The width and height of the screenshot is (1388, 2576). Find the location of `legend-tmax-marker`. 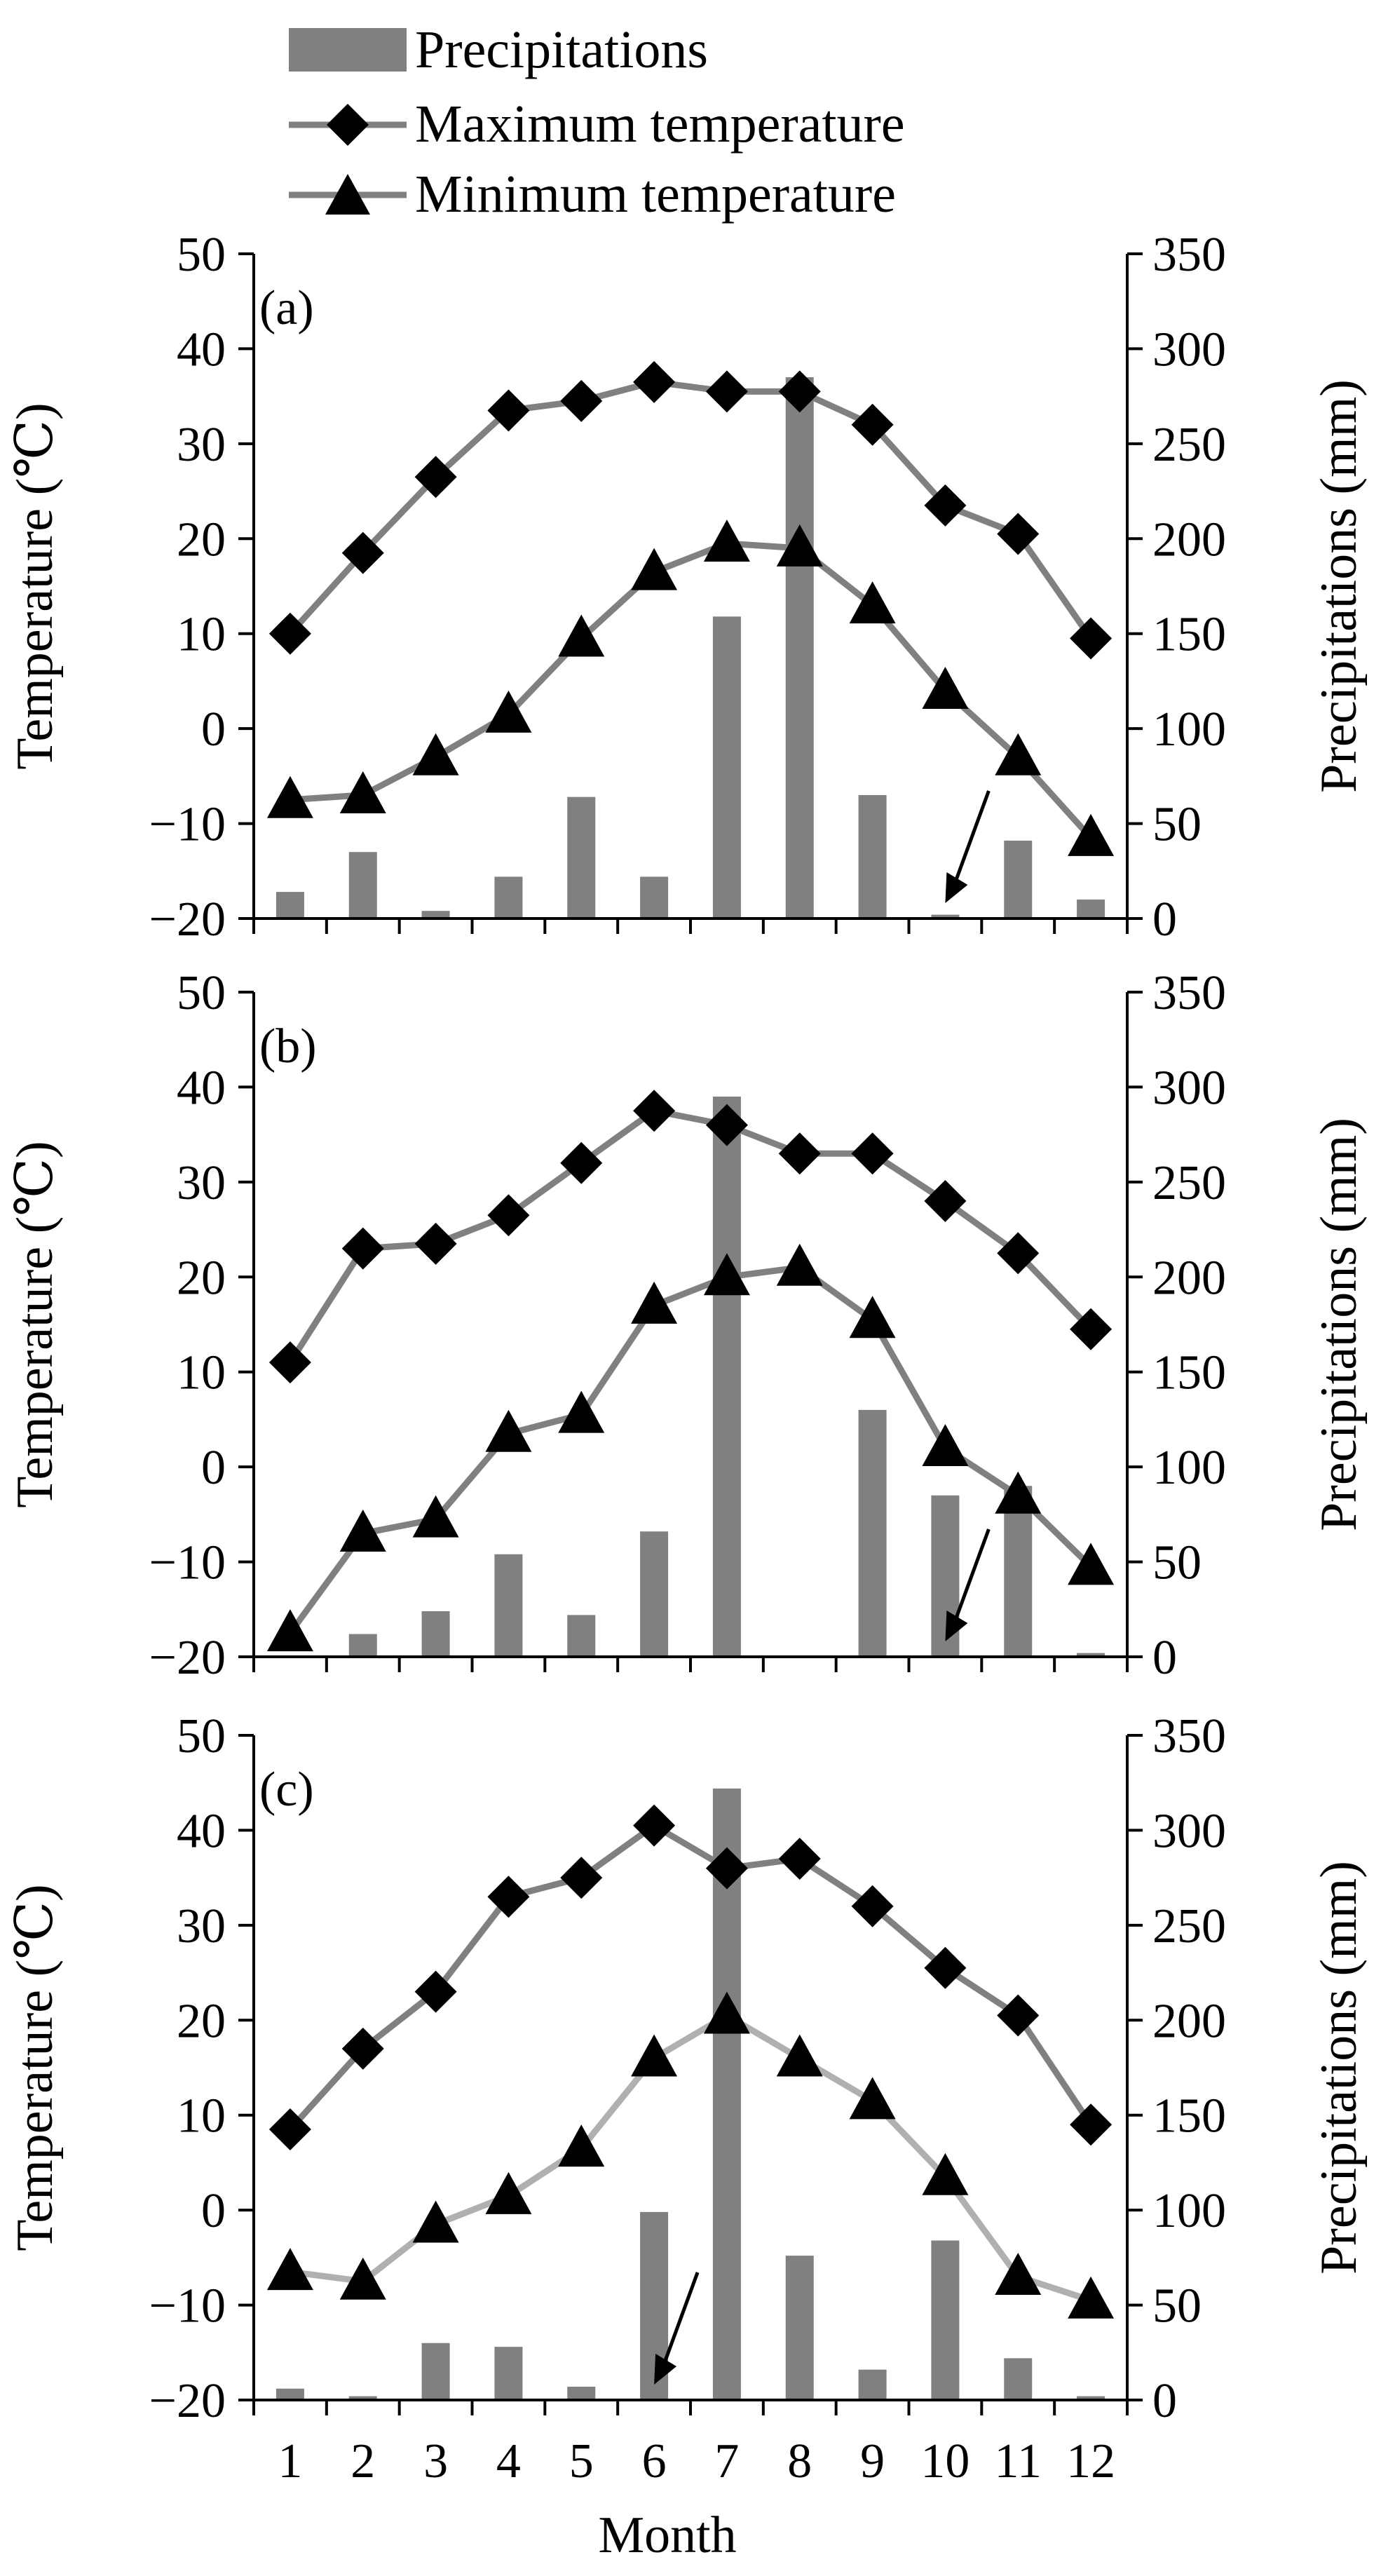

legend-tmax-marker is located at coordinates (348, 125).